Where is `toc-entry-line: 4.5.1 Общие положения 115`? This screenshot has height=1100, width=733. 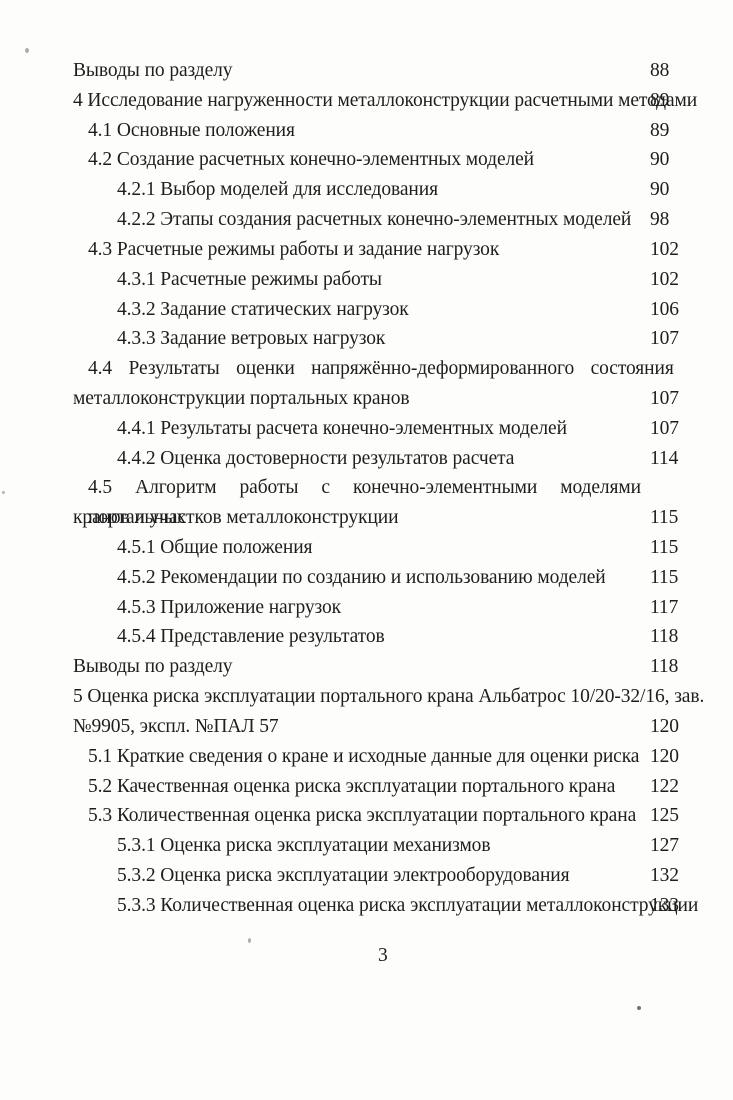
toc-entry-line: 4.5.1 Общие положения 115 is located at coordinates (366, 548).